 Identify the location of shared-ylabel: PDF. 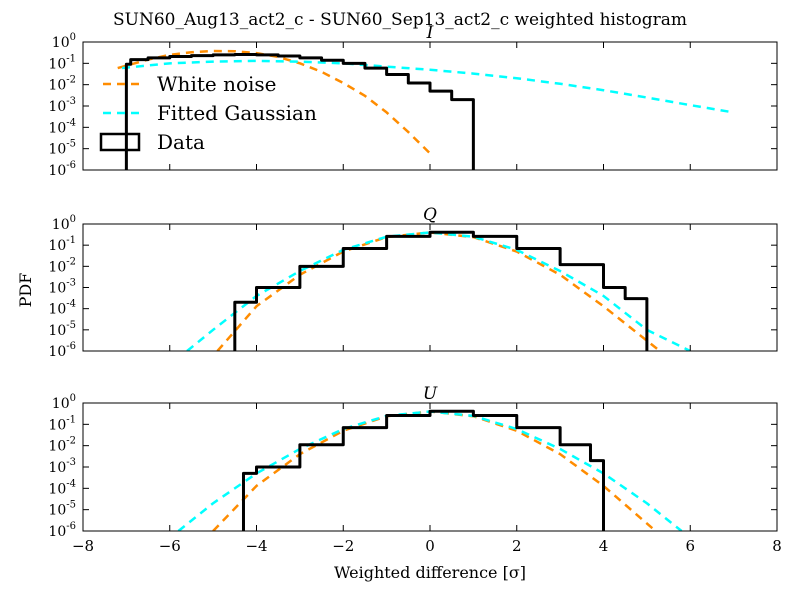
(25, 290).